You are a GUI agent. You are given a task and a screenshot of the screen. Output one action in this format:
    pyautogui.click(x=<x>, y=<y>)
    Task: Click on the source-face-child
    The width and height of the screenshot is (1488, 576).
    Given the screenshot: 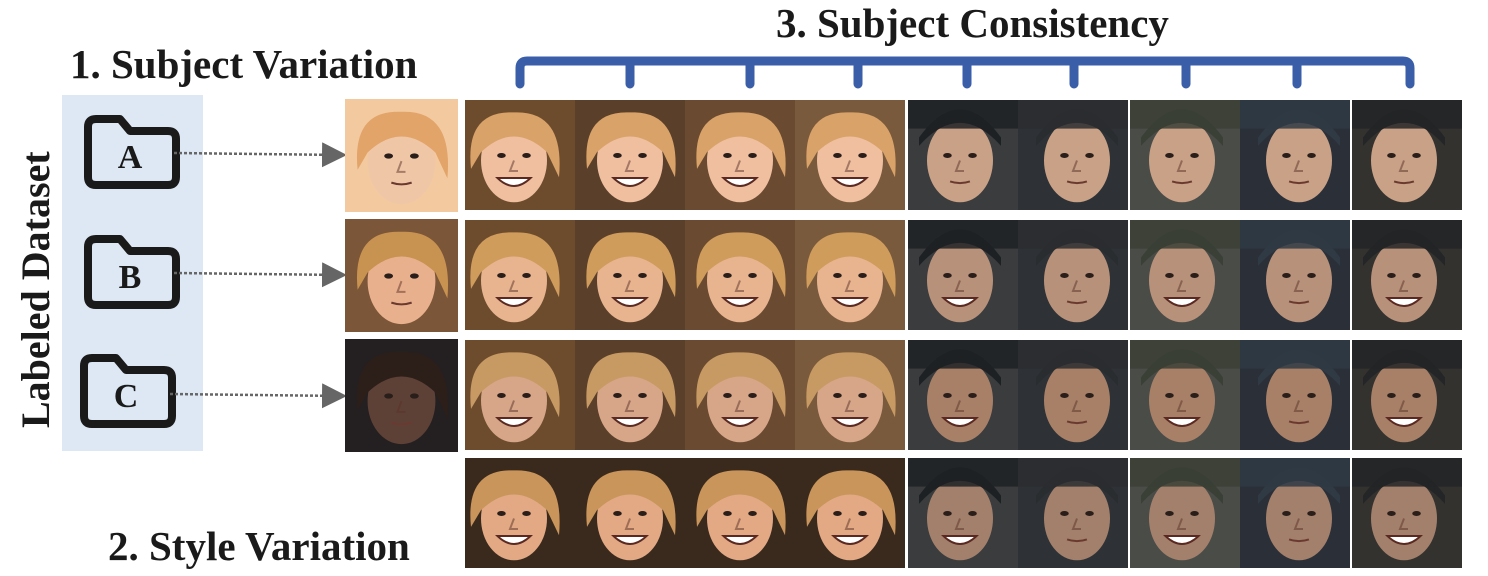 What is the action you would take?
    pyautogui.click(x=401, y=155)
    